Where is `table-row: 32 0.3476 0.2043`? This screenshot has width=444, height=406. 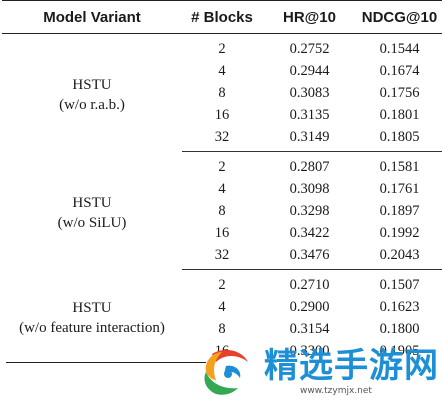
table-row: 32 0.3476 0.2043 is located at coordinates (222, 257).